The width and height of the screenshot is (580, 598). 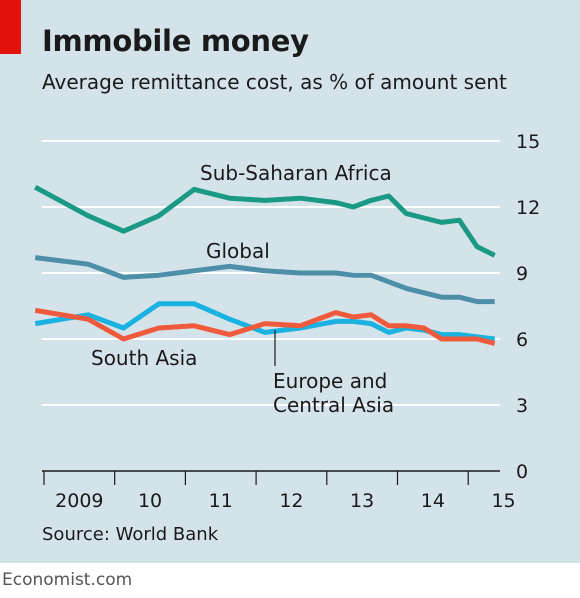 What do you see at coordinates (144, 358) in the screenshot?
I see `label-south-asia: South Asia` at bounding box center [144, 358].